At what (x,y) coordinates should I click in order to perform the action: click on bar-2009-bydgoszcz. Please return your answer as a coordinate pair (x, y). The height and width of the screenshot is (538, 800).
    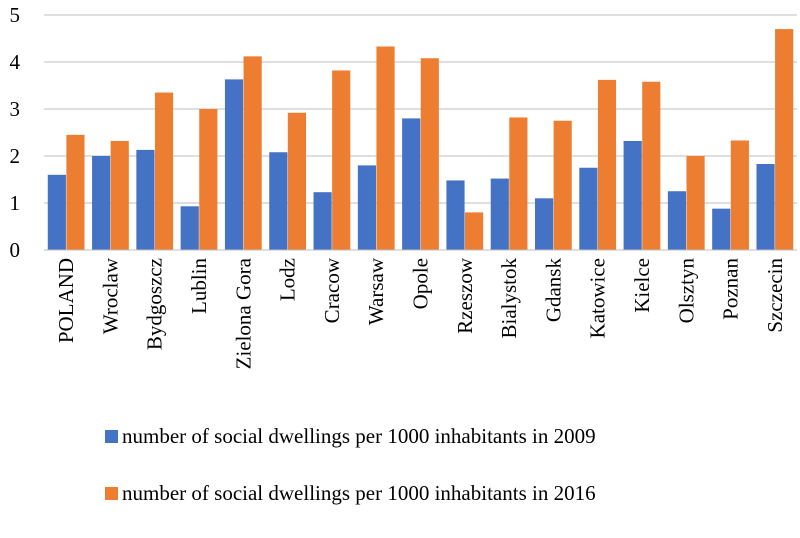
    Looking at the image, I should click on (145, 199).